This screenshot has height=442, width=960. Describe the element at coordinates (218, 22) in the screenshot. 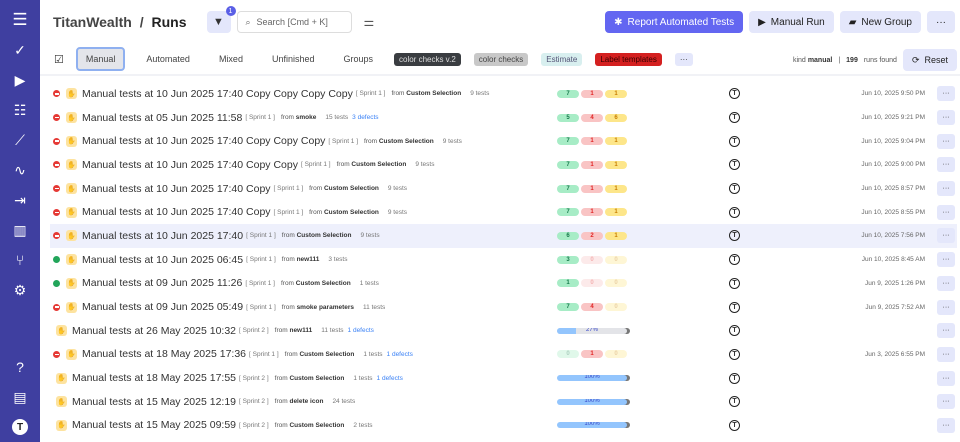

I see `filter-icon: ▼` at that location.